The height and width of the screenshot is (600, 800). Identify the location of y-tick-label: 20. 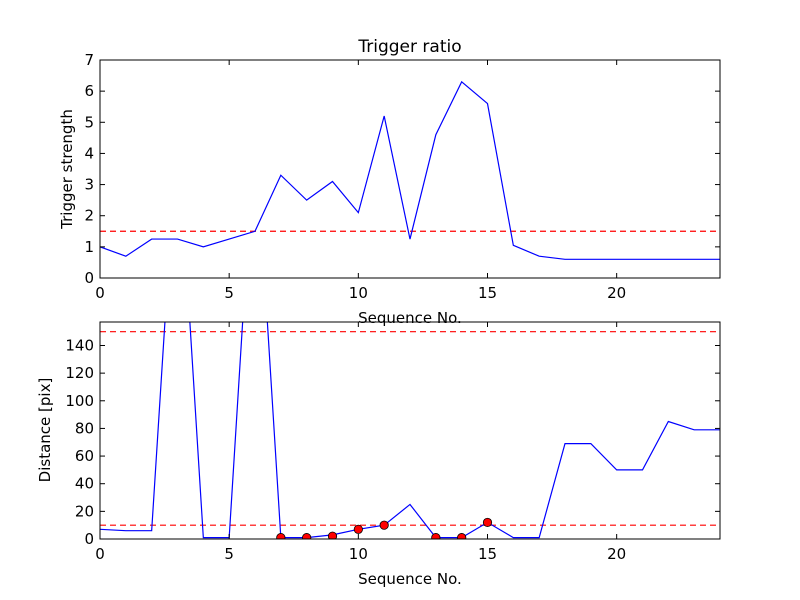
(84, 511).